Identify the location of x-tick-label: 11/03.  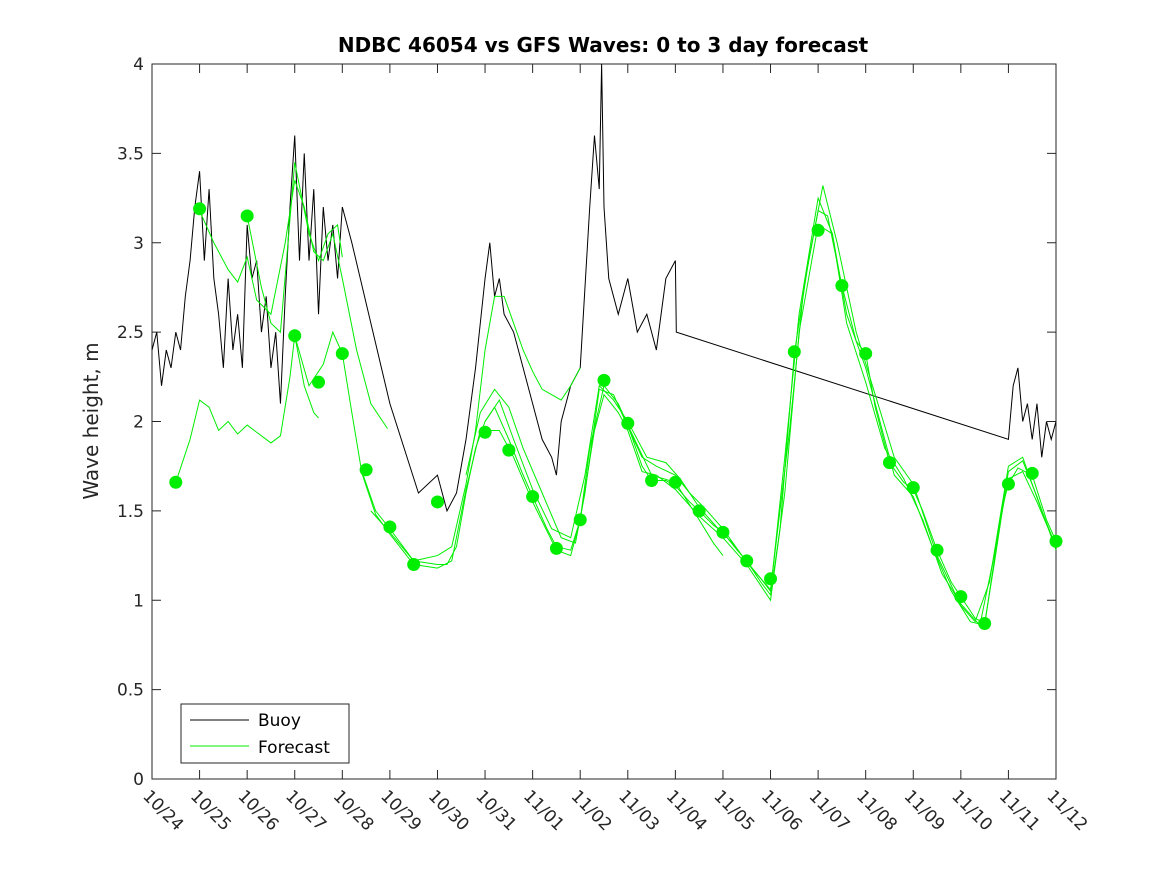
(638, 810).